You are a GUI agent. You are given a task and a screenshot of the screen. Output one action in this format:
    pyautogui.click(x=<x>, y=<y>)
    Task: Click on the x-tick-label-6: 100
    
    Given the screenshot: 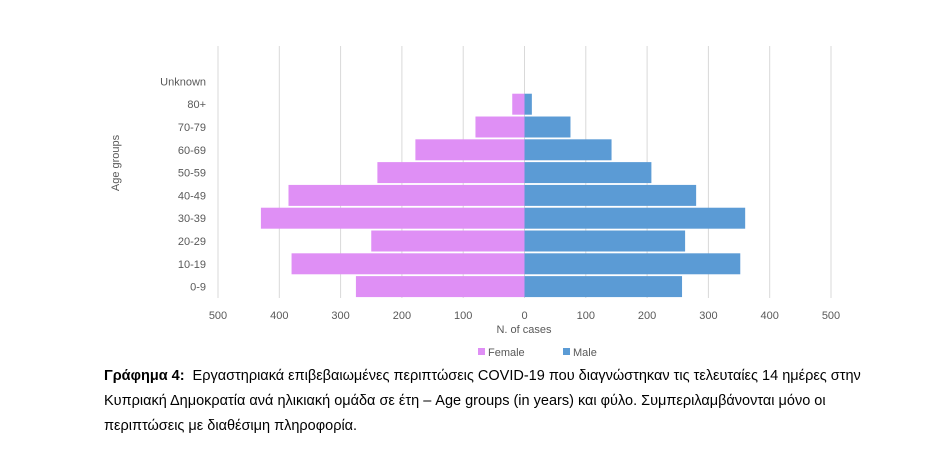 What is the action you would take?
    pyautogui.click(x=586, y=316)
    